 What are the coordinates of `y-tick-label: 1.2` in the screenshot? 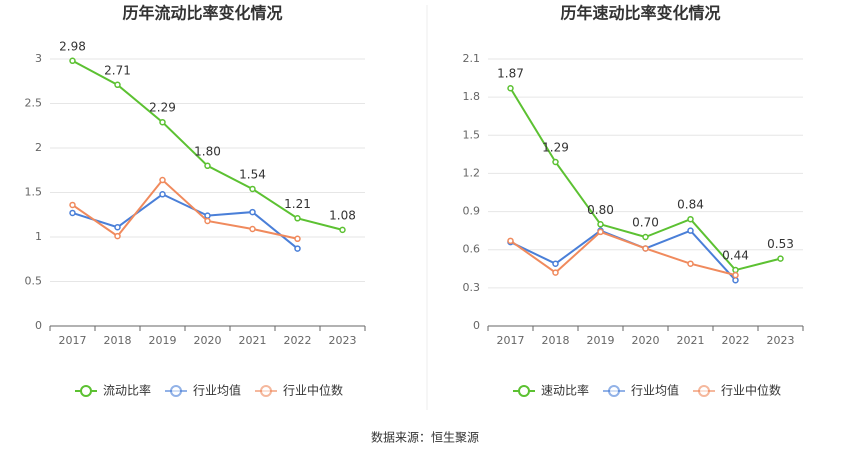 It's located at (472, 172).